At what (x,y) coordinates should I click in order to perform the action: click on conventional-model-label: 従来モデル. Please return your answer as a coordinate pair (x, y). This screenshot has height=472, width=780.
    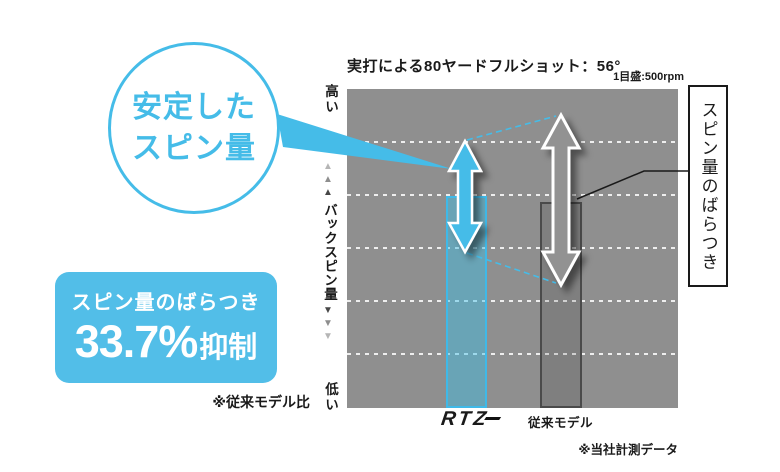
    Looking at the image, I should click on (561, 423).